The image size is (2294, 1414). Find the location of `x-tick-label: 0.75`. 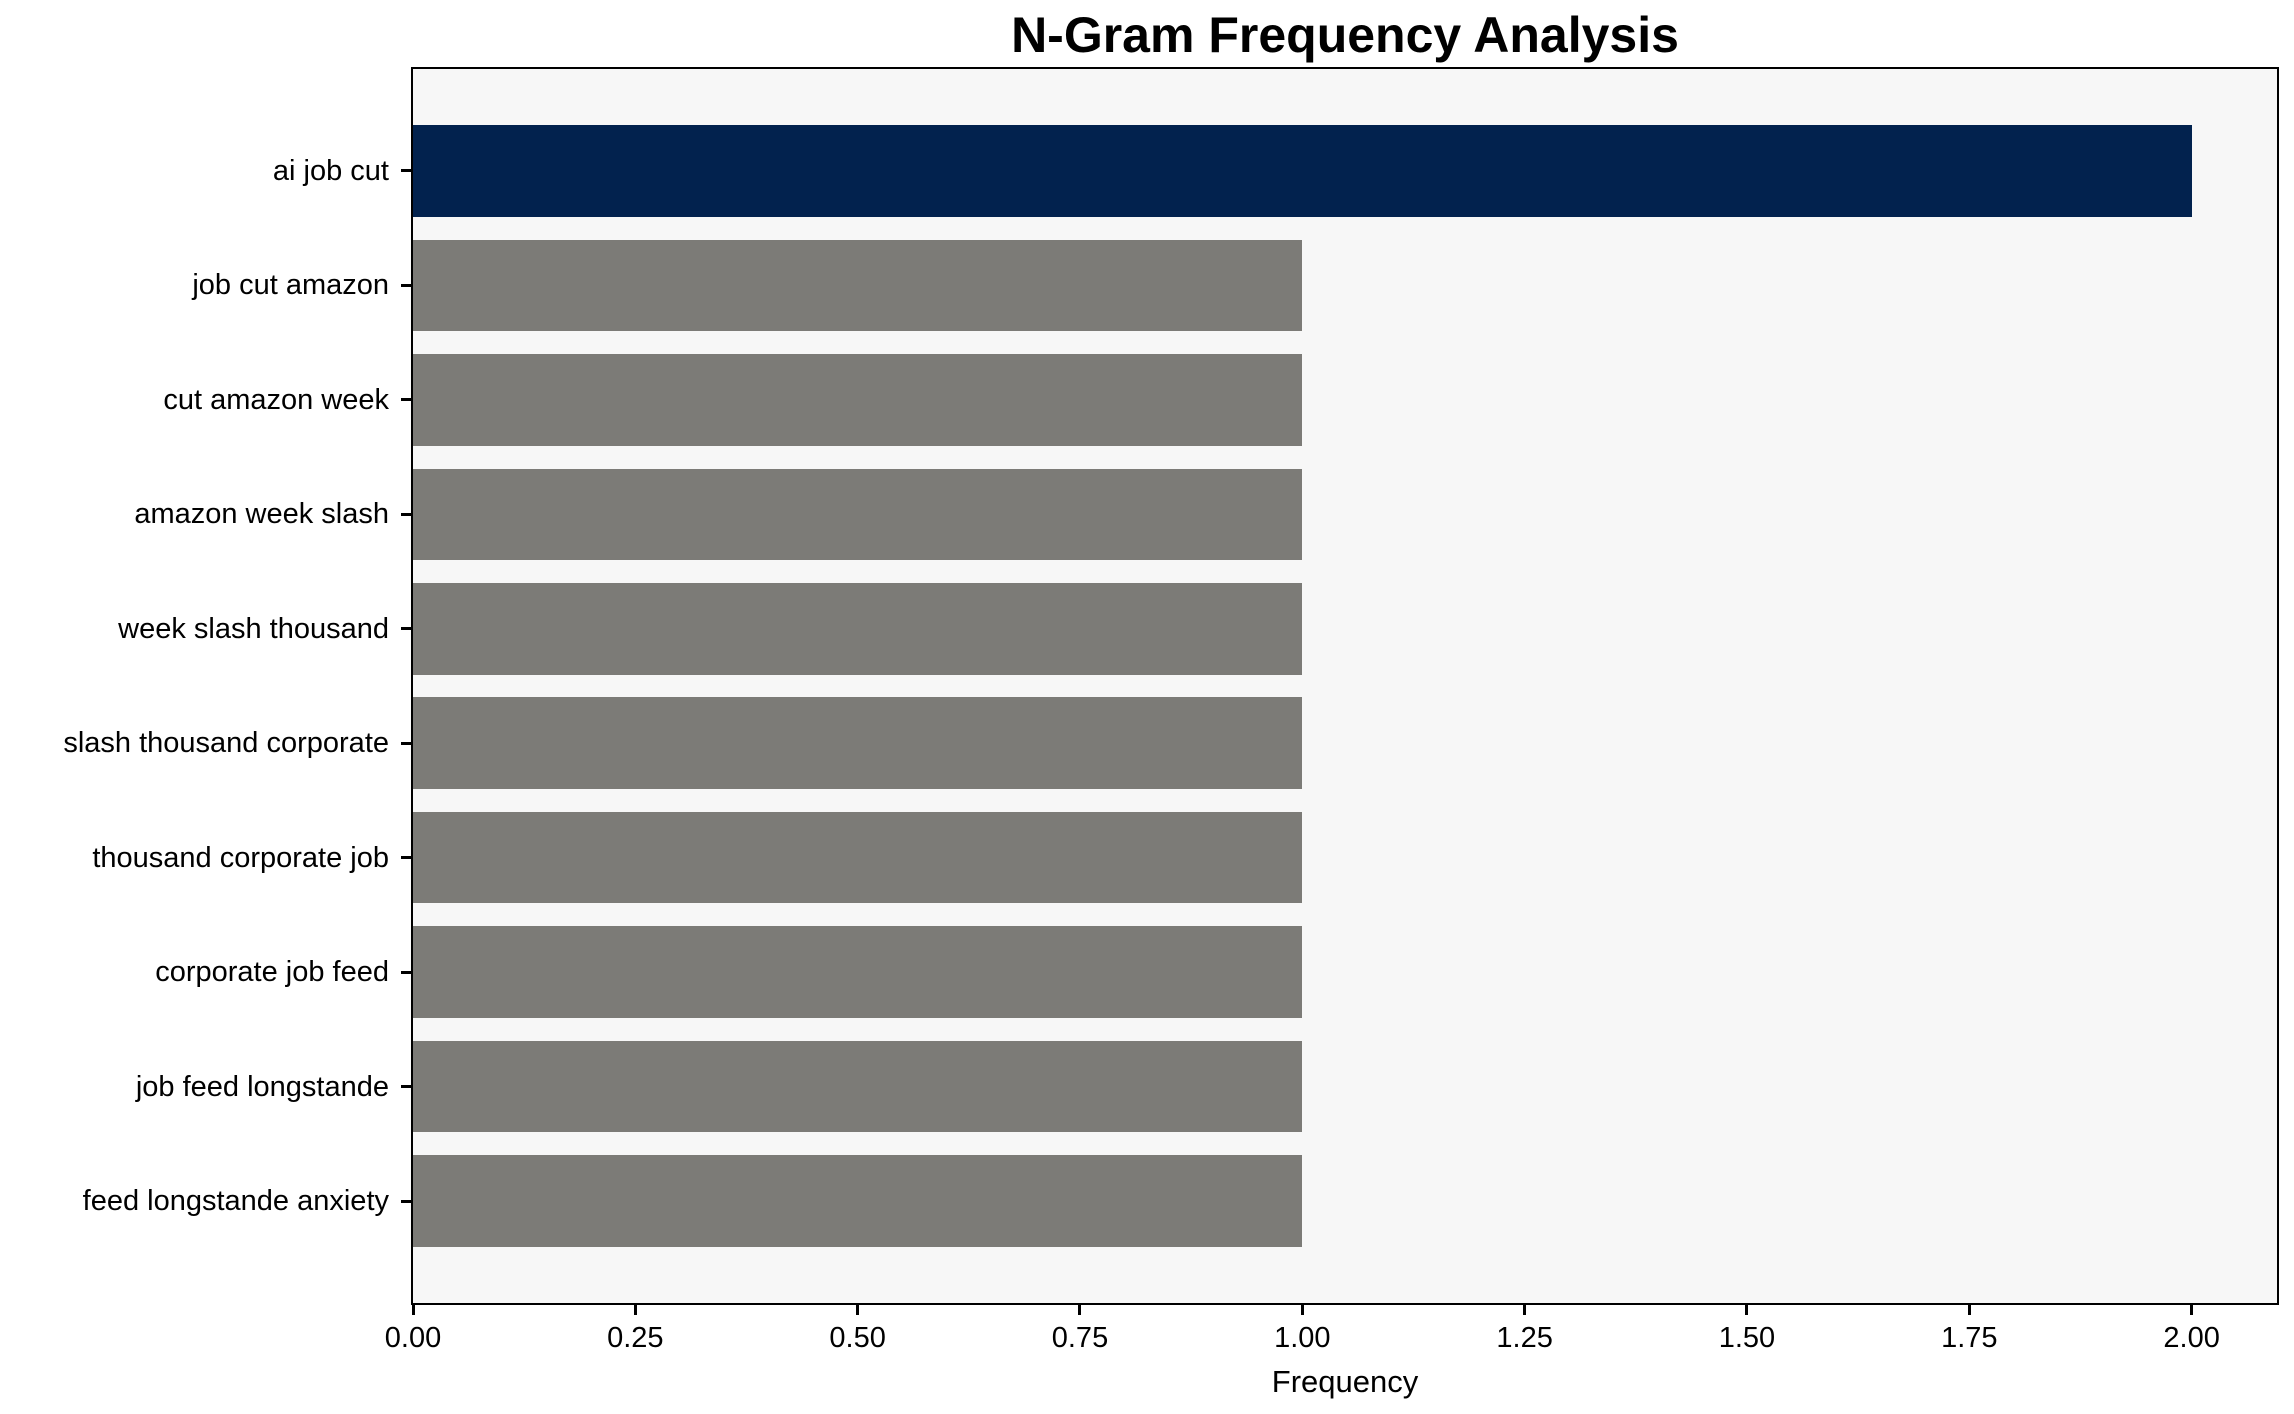

x-tick-label: 0.75 is located at coordinates (1080, 1338).